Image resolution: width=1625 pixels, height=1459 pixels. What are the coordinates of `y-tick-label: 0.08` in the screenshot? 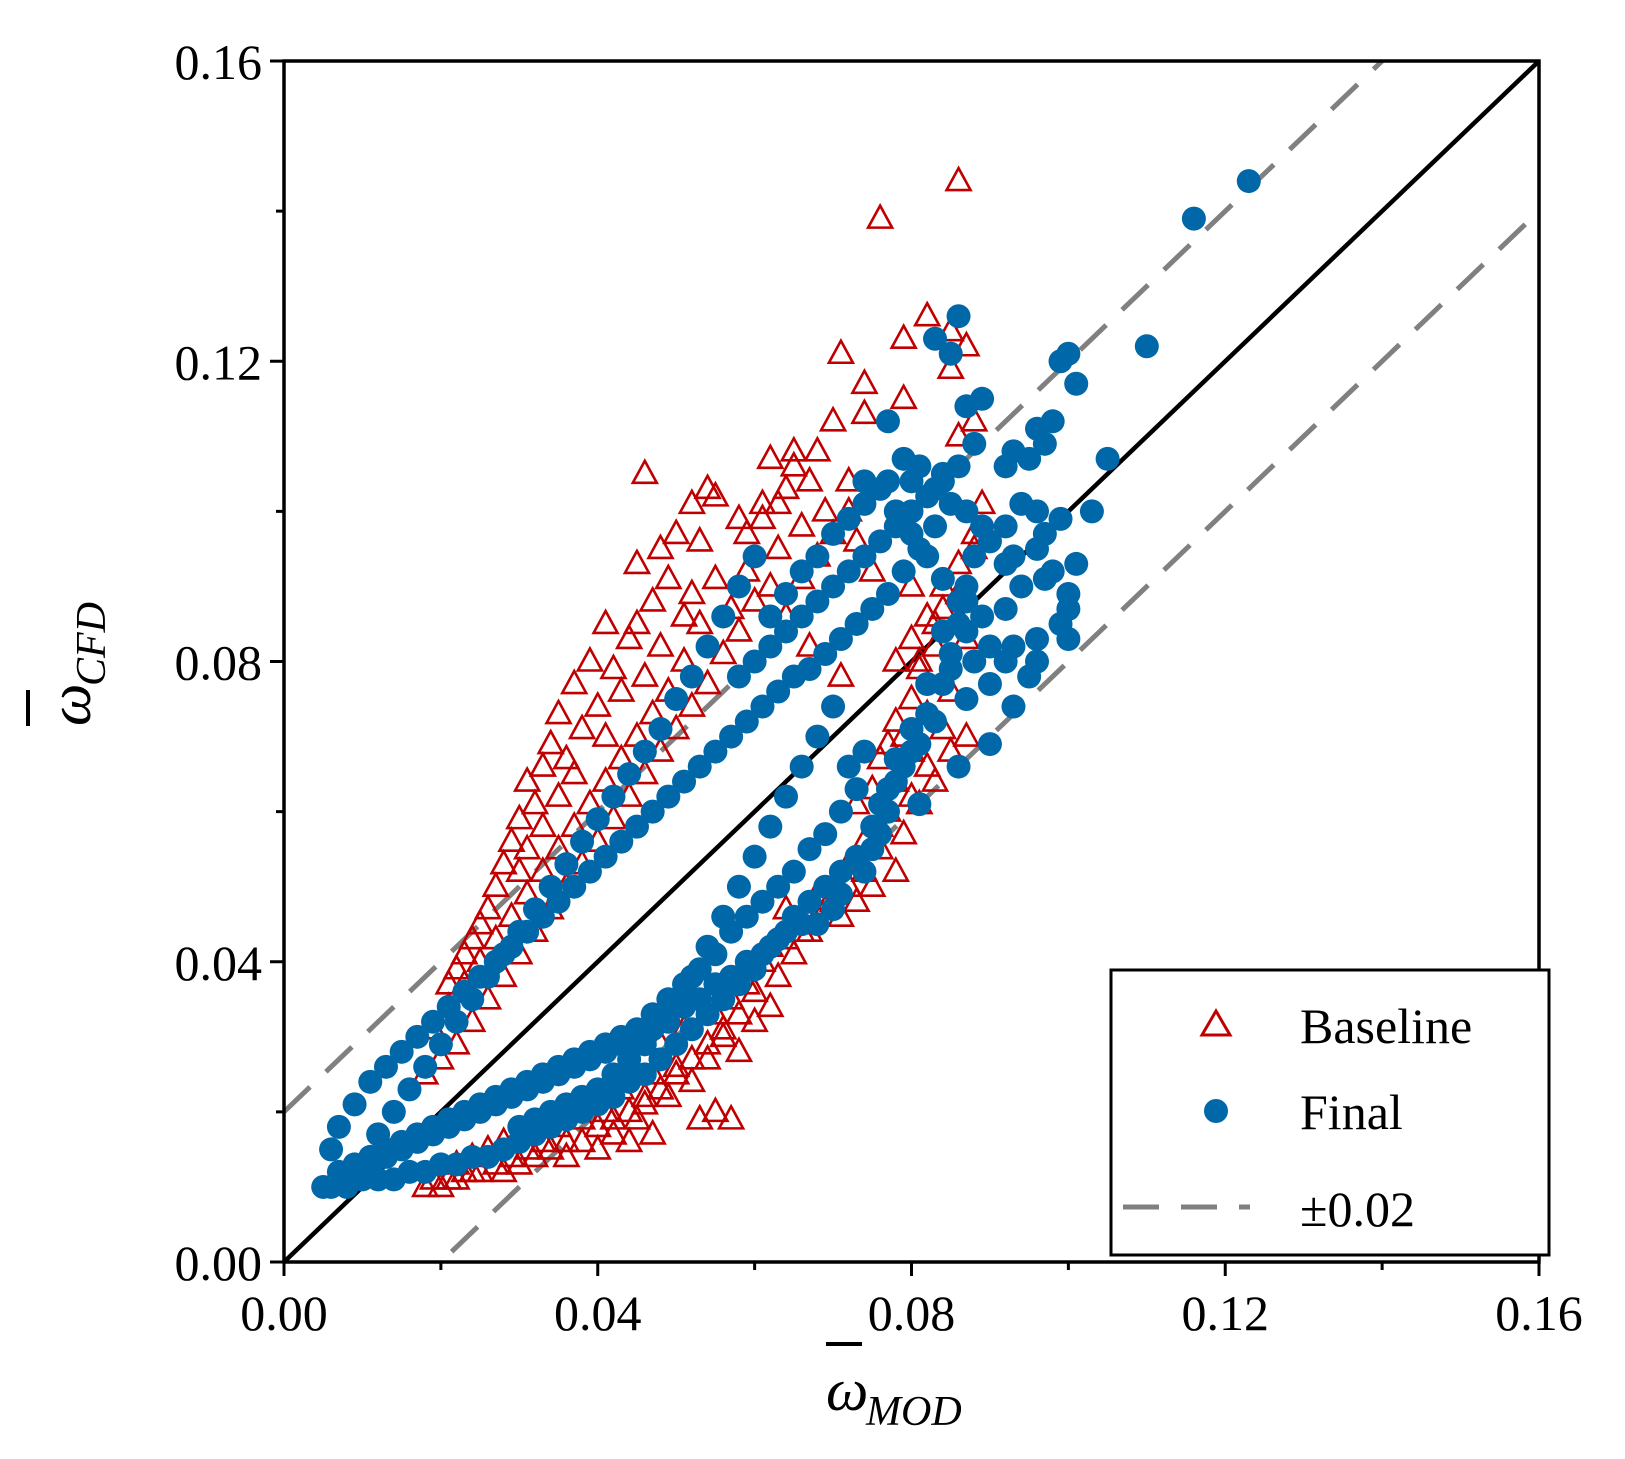 It's located at (219, 663).